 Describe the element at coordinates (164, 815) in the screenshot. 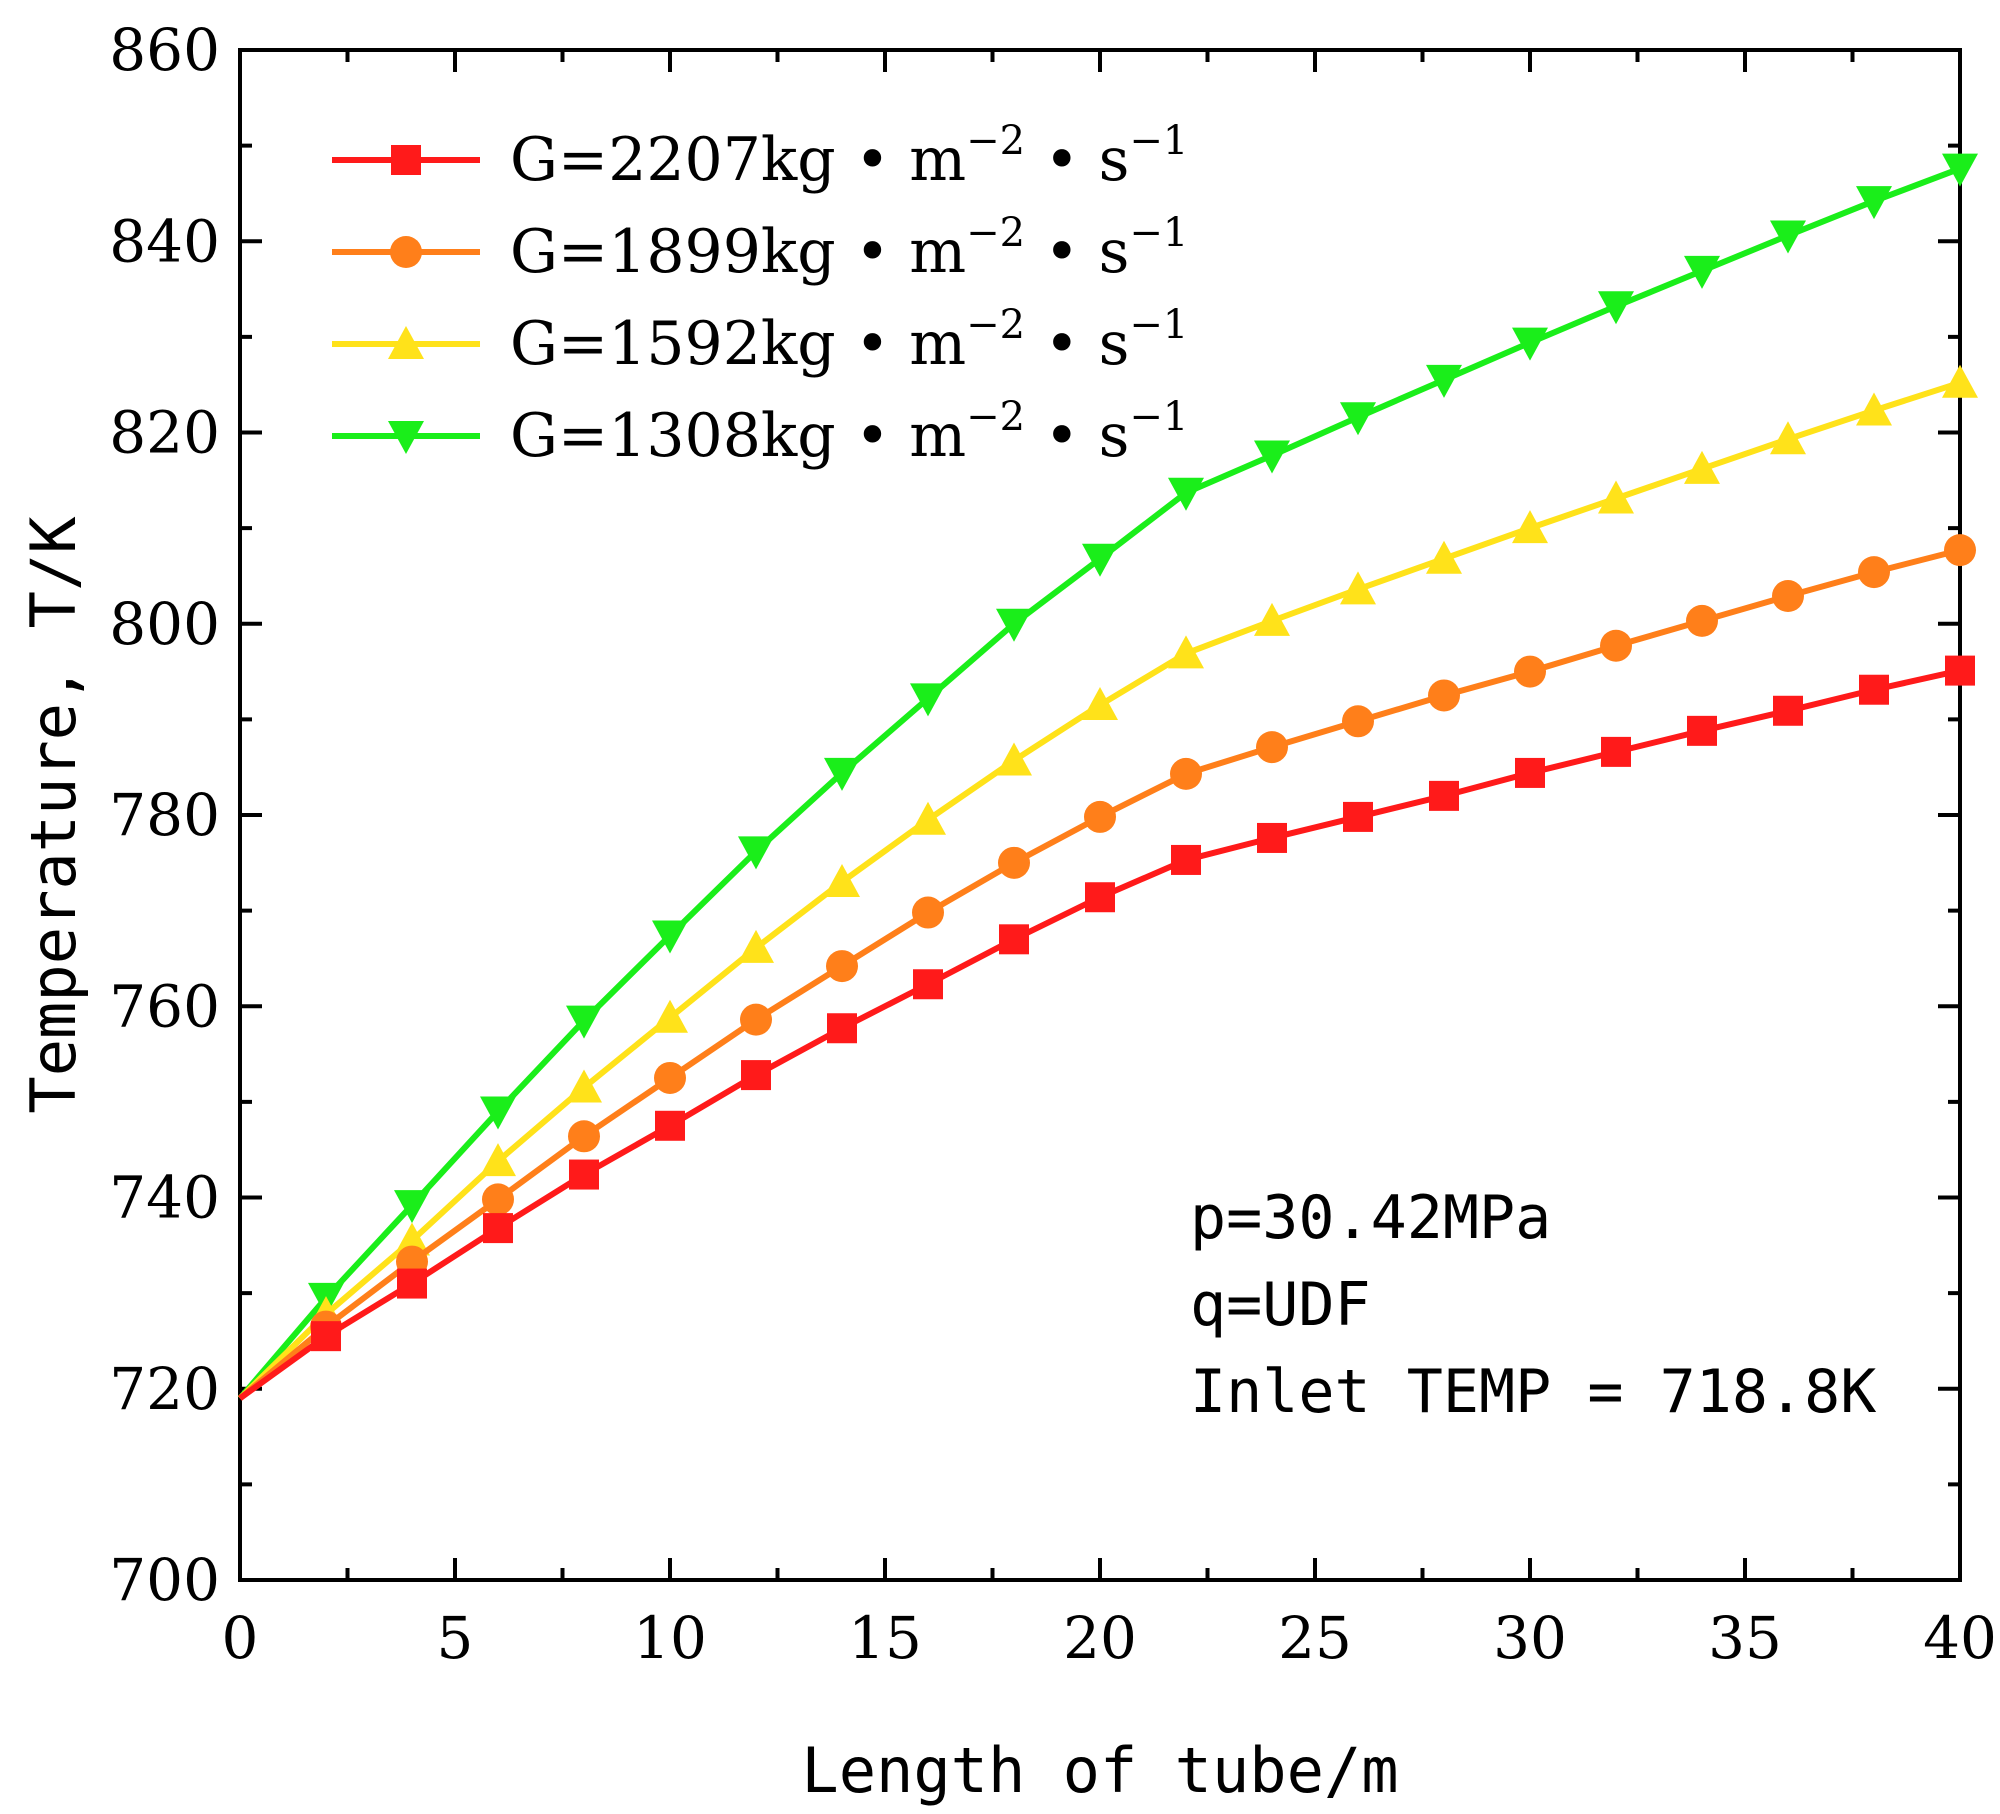

I see `y-tick-label: 780` at that location.